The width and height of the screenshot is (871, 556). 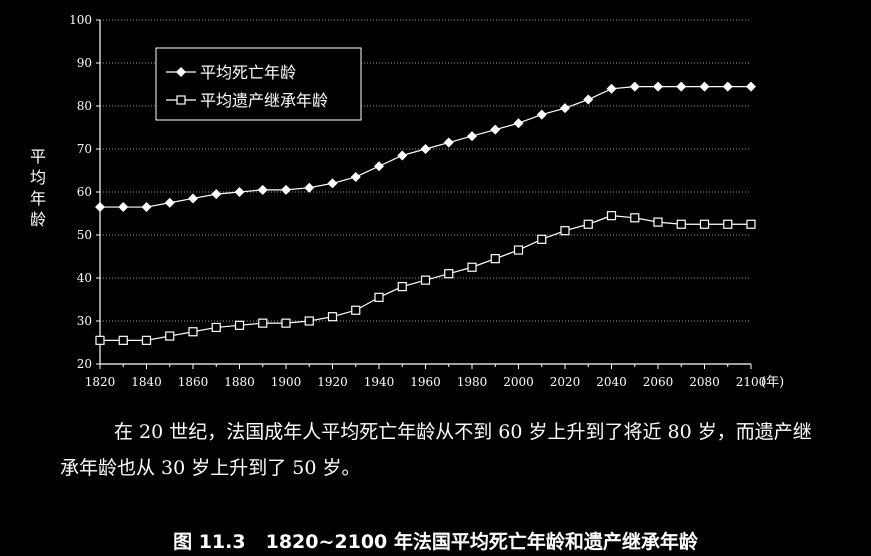 I want to click on y-tick-label: 40, so click(x=84, y=278).